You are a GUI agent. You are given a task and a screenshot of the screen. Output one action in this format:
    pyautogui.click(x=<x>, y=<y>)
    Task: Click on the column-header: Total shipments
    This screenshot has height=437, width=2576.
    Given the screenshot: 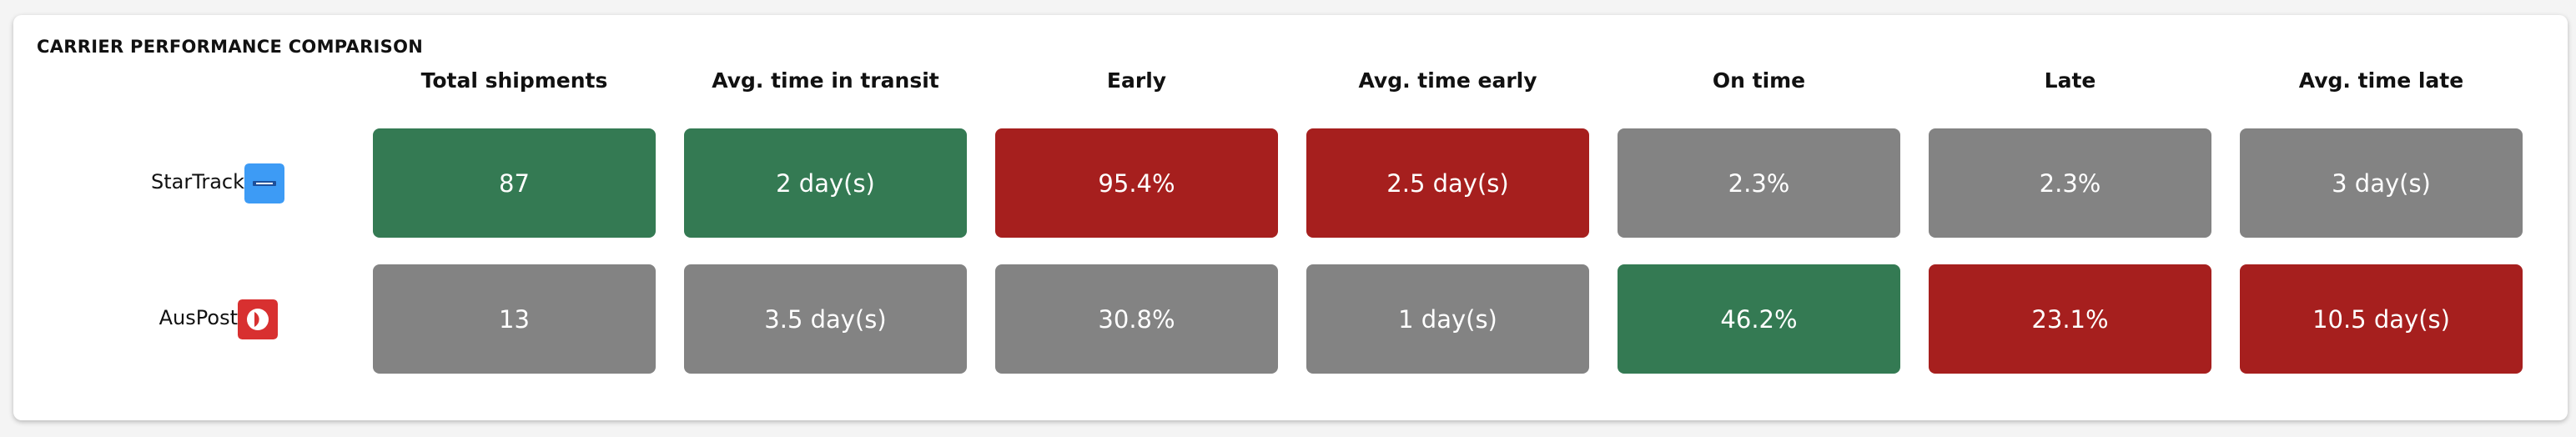 What is the action you would take?
    pyautogui.click(x=514, y=80)
    